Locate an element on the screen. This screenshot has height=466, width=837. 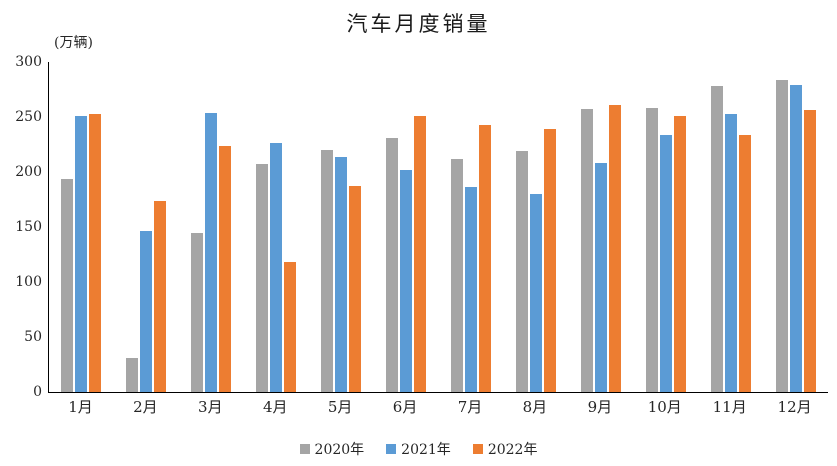
bar-2022年-7月 is located at coordinates (484, 258).